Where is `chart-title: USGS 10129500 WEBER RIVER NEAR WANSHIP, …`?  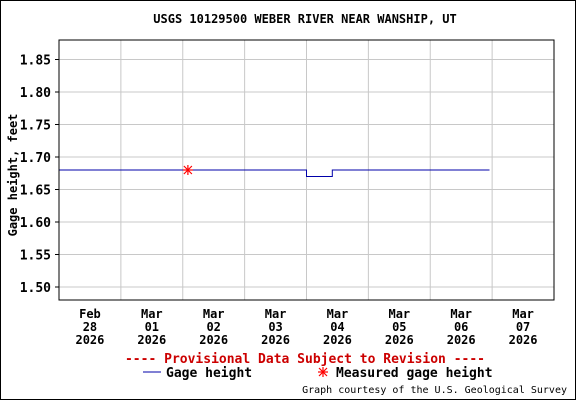
chart-title: USGS 10129500 WEBER RIVER NEAR WANSHIP, … is located at coordinates (304, 19).